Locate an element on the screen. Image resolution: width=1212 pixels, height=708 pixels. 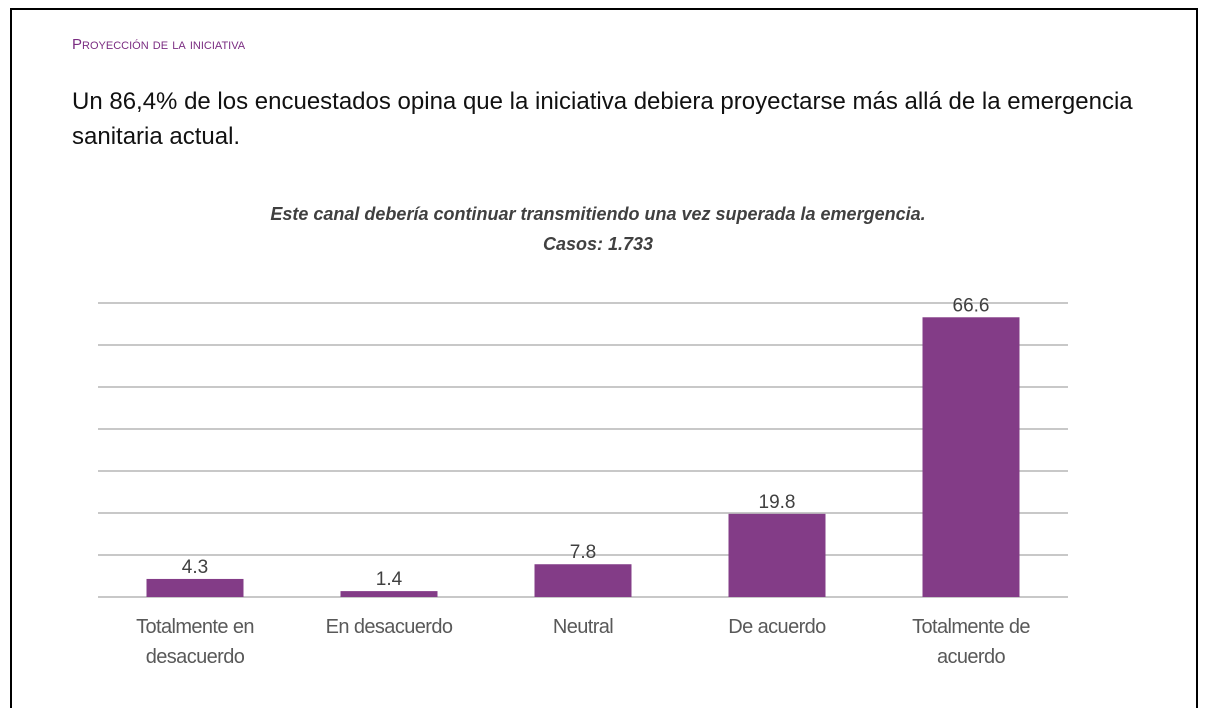
value-label: 19.8 is located at coordinates (777, 502).